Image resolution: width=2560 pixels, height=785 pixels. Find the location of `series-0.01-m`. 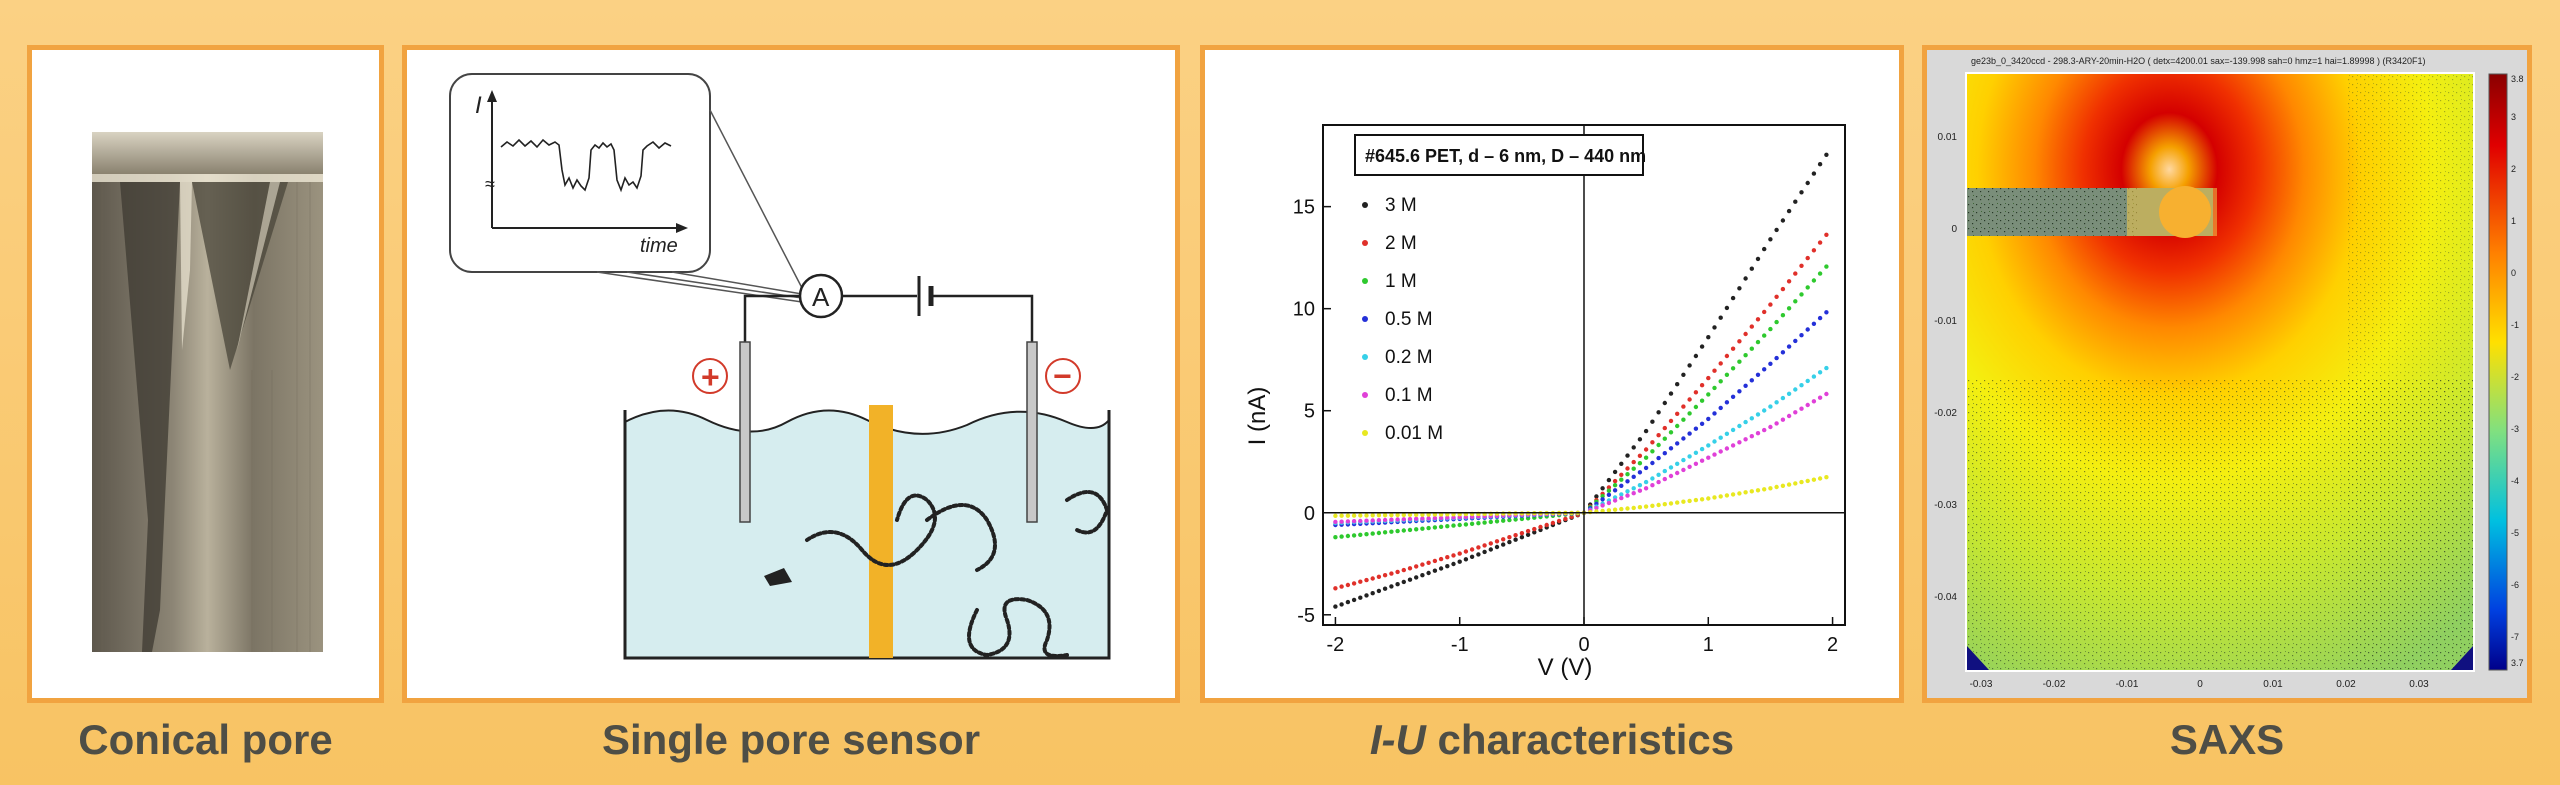

series-0.01-m is located at coordinates (1581, 496).